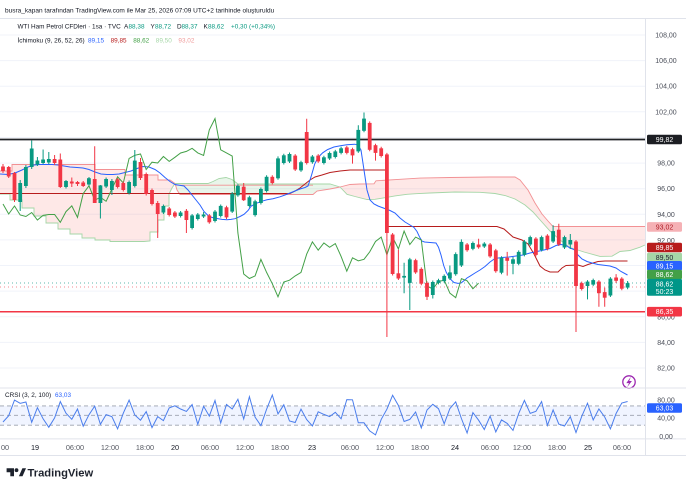 The image size is (686, 489). I want to click on svg-text: 84,00, so click(666, 343).